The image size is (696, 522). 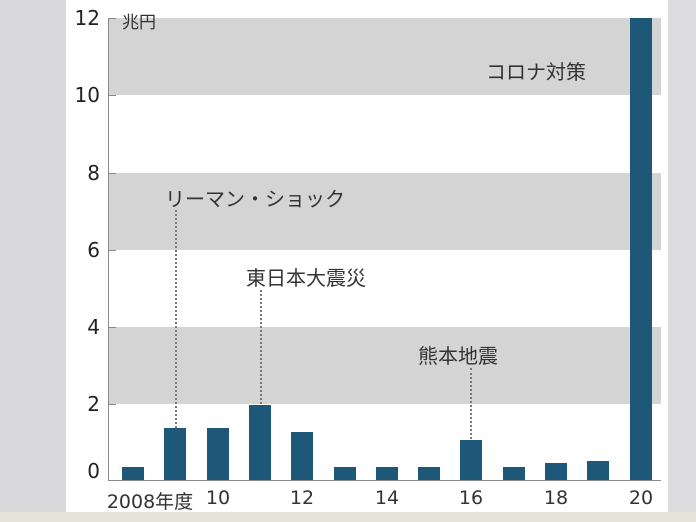 I want to click on bar-2016, so click(x=471, y=460).